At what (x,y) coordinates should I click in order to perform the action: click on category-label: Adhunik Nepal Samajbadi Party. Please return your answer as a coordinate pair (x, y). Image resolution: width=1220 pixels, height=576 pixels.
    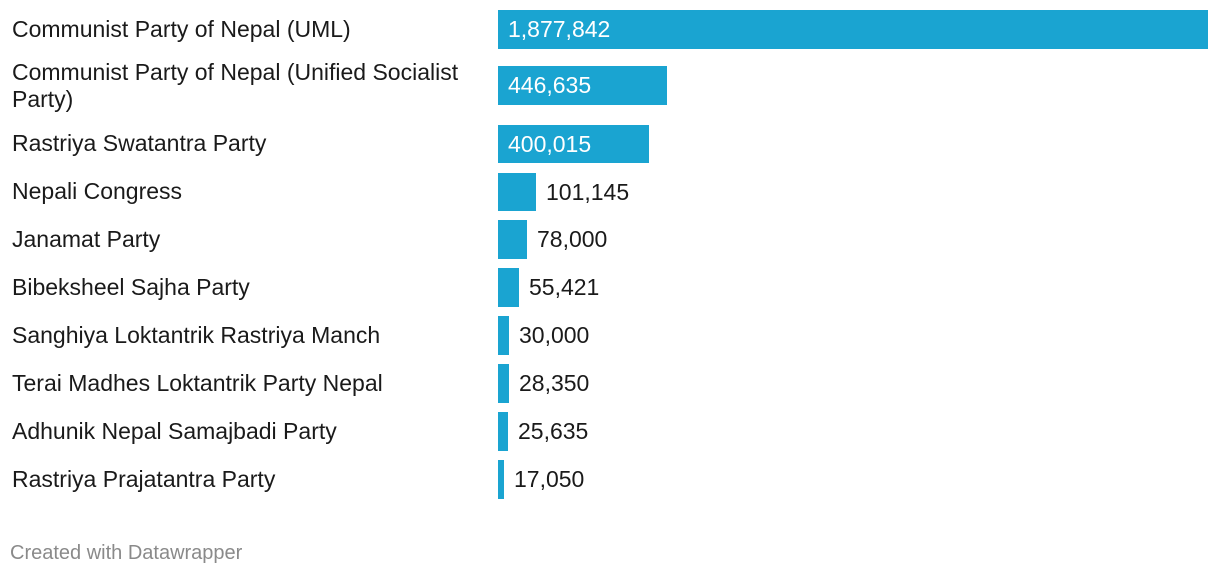
    Looking at the image, I should click on (174, 431).